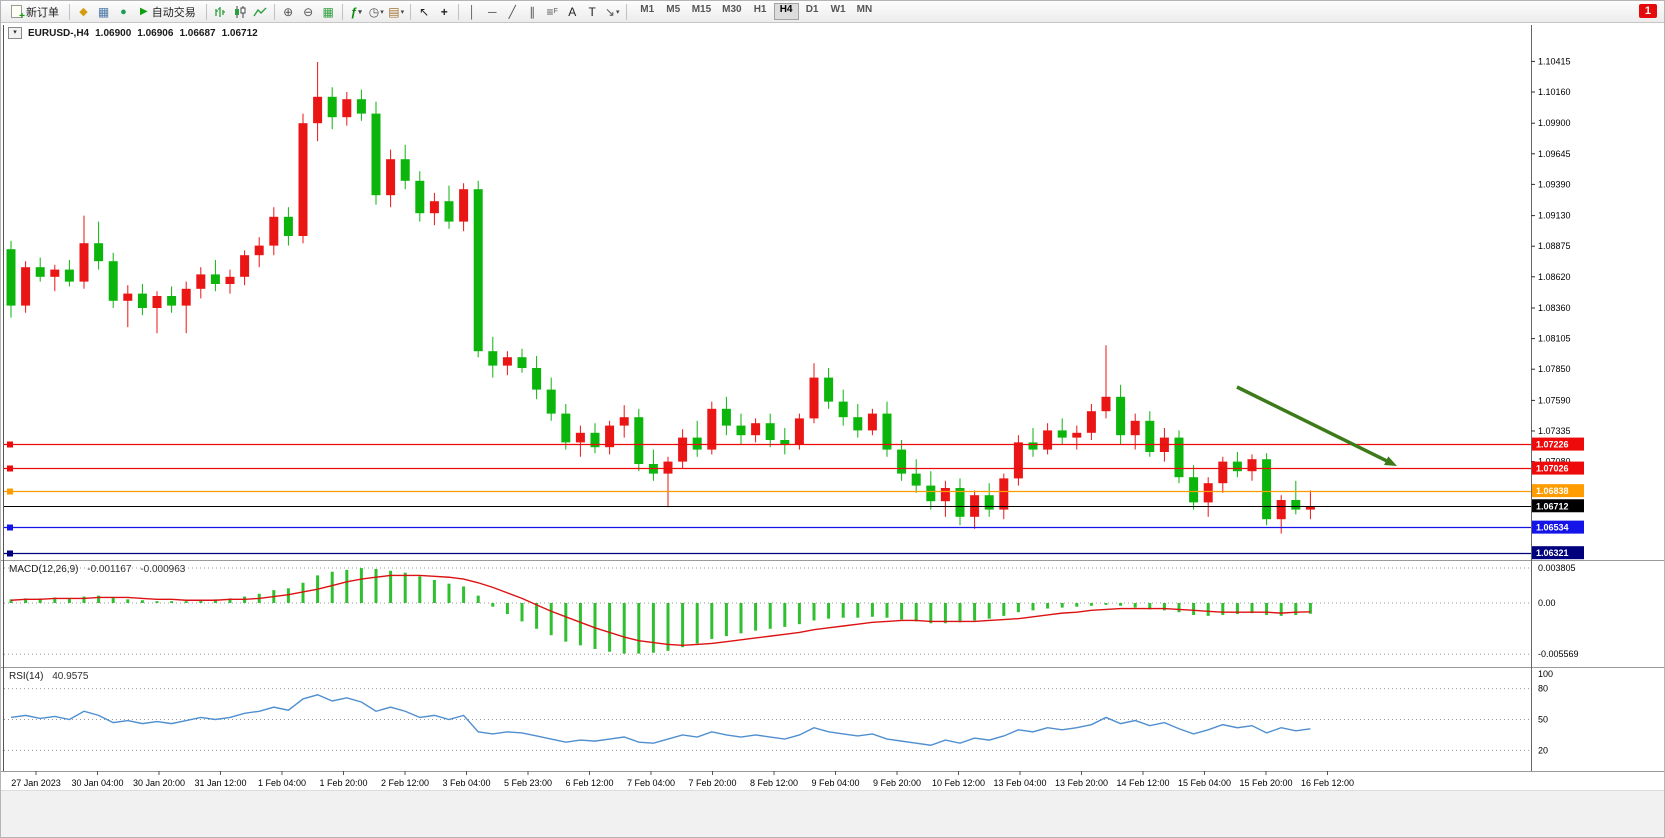  Describe the element at coordinates (532, 11) in the screenshot. I see `channel-icon: ∥` at that location.